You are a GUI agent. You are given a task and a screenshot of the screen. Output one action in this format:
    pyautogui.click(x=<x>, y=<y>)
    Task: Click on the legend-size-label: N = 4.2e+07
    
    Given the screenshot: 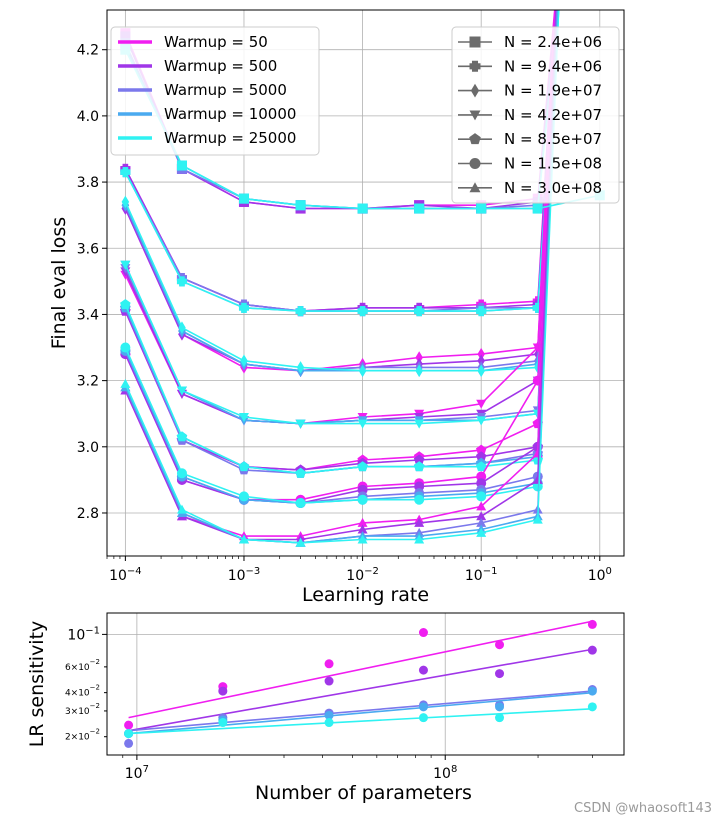 What is the action you would take?
    pyautogui.click(x=553, y=115)
    